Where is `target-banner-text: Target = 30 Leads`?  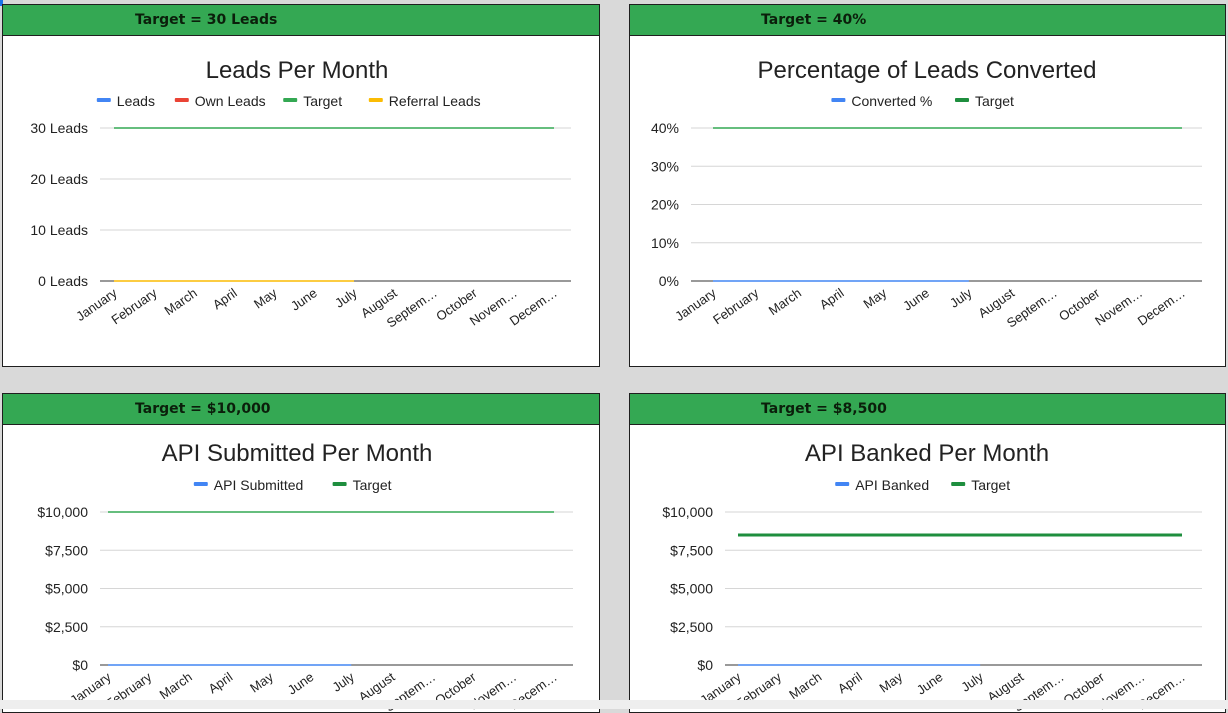 target-banner-text: Target = 30 Leads is located at coordinates (206, 20).